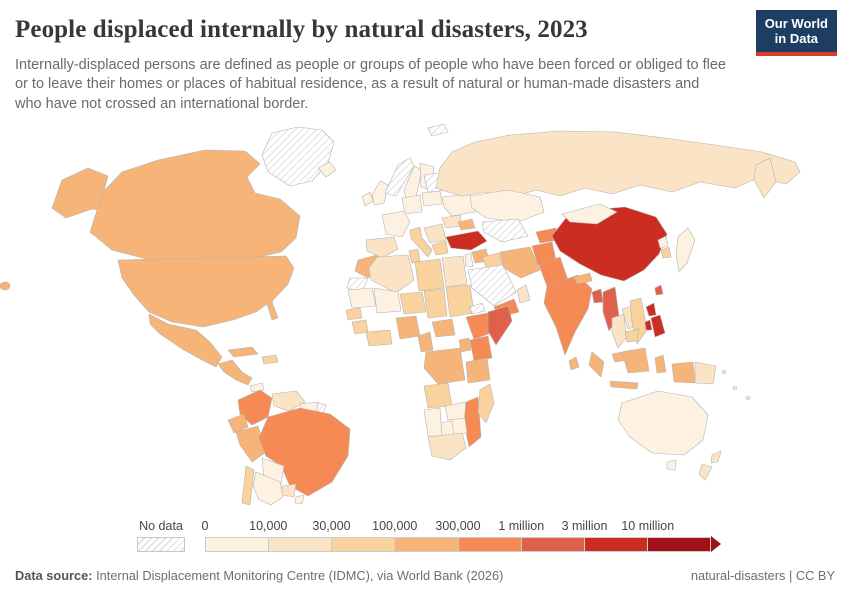 This screenshot has width=850, height=600. What do you see at coordinates (685, 250) in the screenshot?
I see `country-japan` at bounding box center [685, 250].